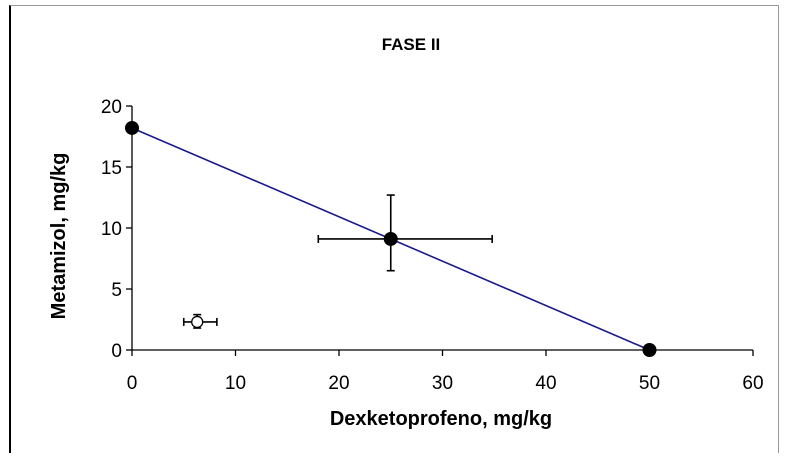 This screenshot has width=787, height=458. I want to click on y-tick-label: 10, so click(111, 229).